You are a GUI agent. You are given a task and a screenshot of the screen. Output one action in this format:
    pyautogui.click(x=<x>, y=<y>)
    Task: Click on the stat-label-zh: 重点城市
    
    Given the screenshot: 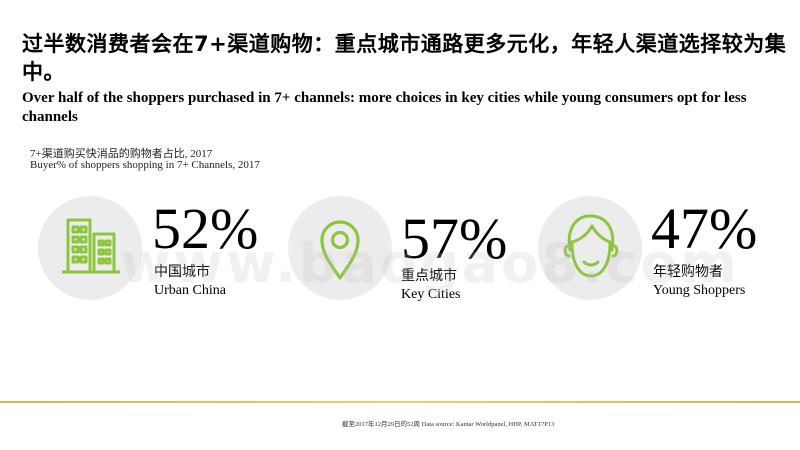 What is the action you would take?
    pyautogui.click(x=429, y=276)
    